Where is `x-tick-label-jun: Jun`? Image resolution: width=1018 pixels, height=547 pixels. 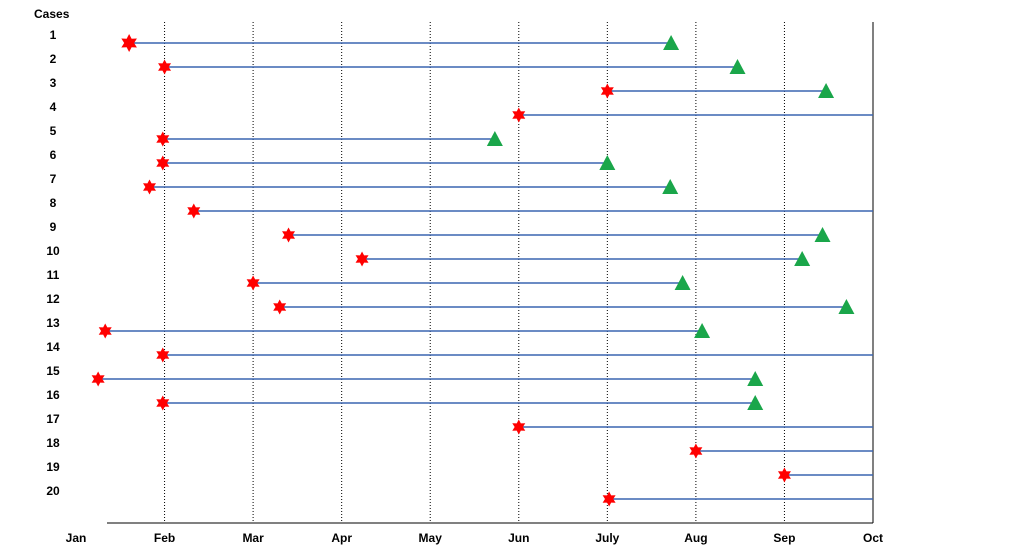
x-tick-label-jun: Jun is located at coordinates (518, 538).